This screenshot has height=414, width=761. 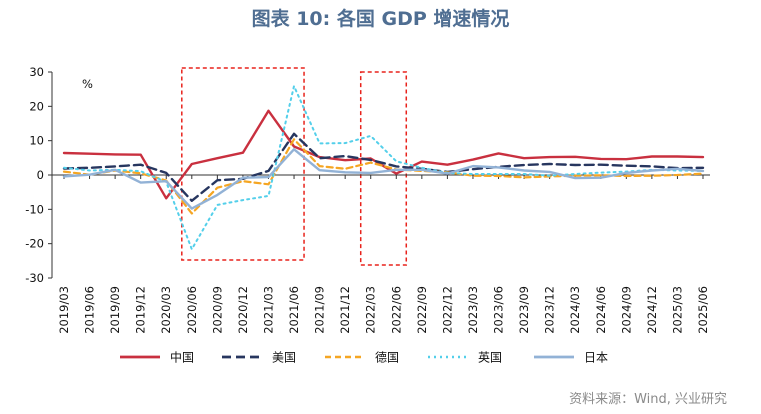 I want to click on source-note: 资料来源：Wind, 兴业研究, so click(x=648, y=399).